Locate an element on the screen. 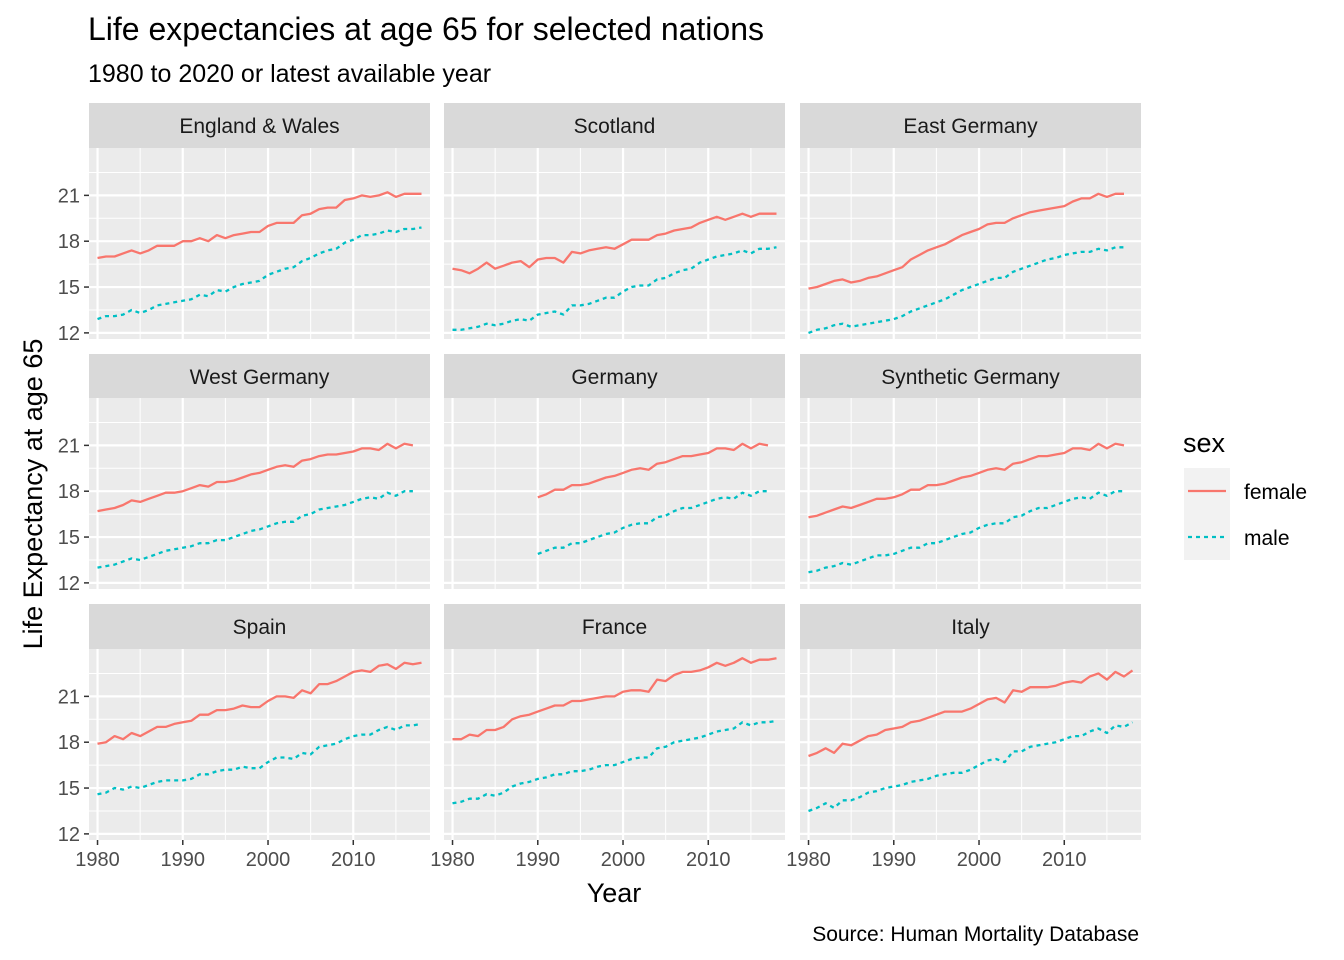  facet-panel-germany: Germany is located at coordinates (614, 471).